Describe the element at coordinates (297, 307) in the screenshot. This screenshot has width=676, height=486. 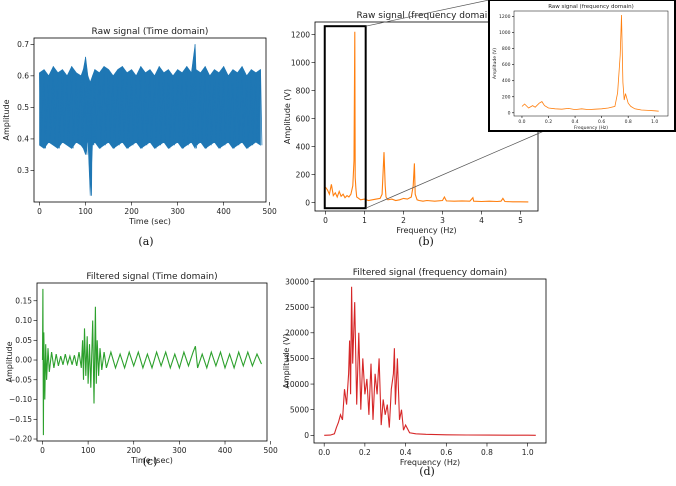
I see `y-tick-label: 25000` at that location.